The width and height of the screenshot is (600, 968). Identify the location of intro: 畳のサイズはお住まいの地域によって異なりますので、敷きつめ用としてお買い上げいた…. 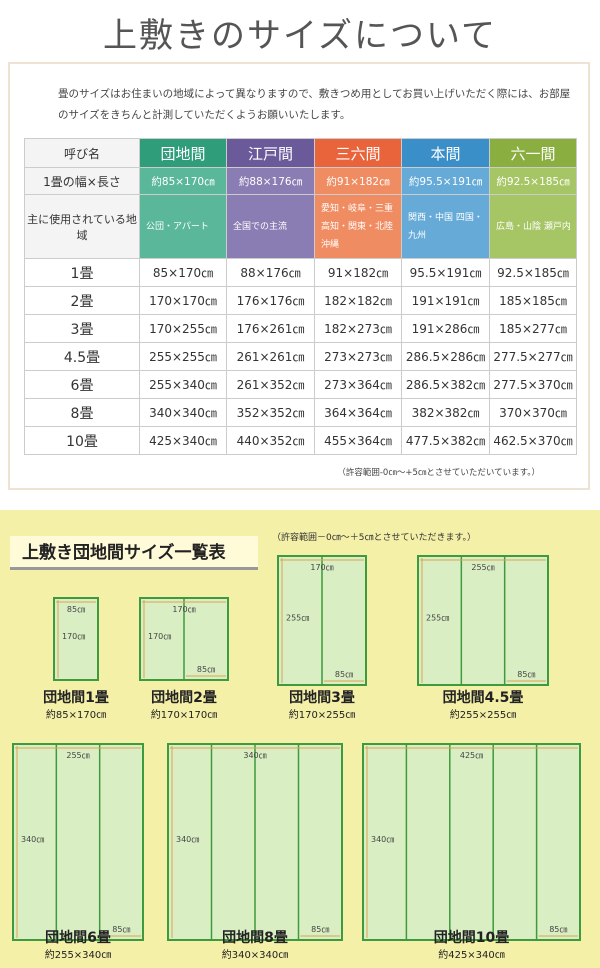
(314, 104).